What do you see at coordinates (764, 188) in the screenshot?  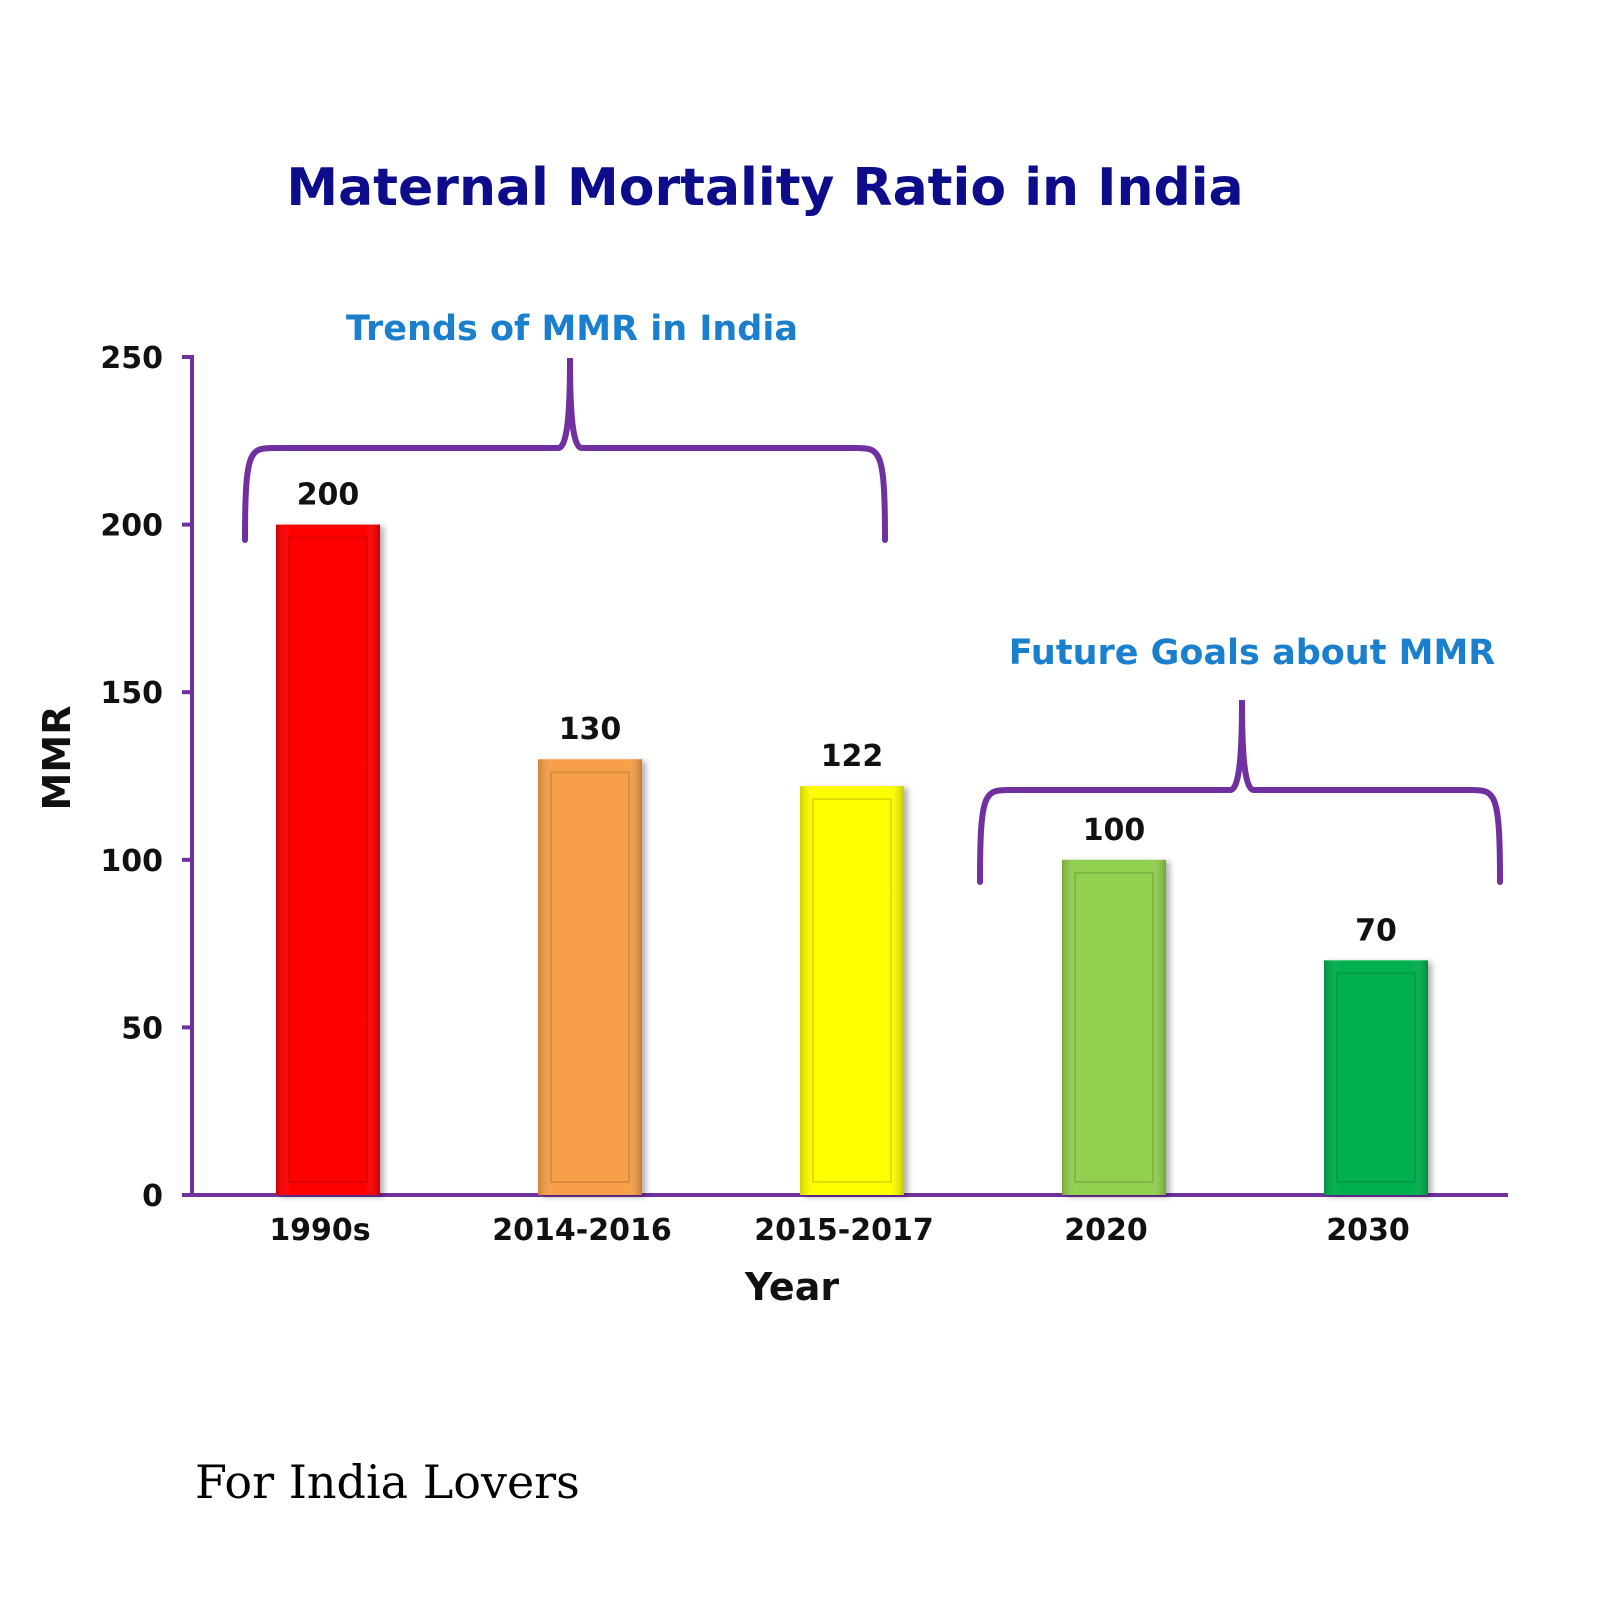 I see `chart-title: Maternal Mortality Ratio in India` at bounding box center [764, 188].